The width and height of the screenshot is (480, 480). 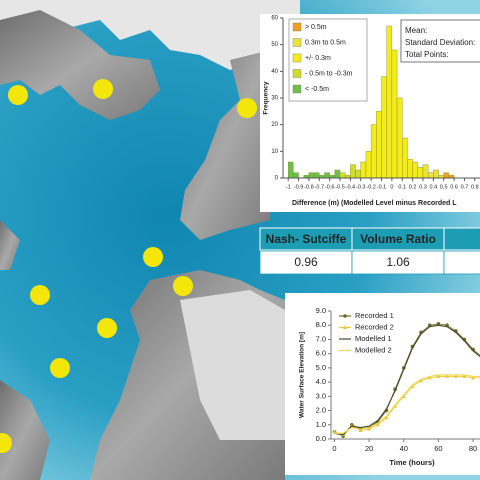 I want to click on y-tick-label: 2.0, so click(x=321, y=410).